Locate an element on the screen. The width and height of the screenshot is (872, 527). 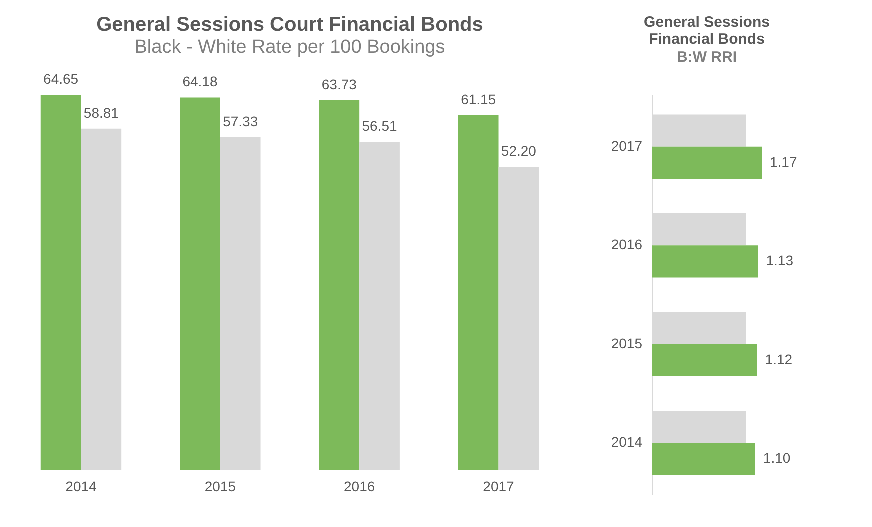
data-label: 56.51 is located at coordinates (380, 126).